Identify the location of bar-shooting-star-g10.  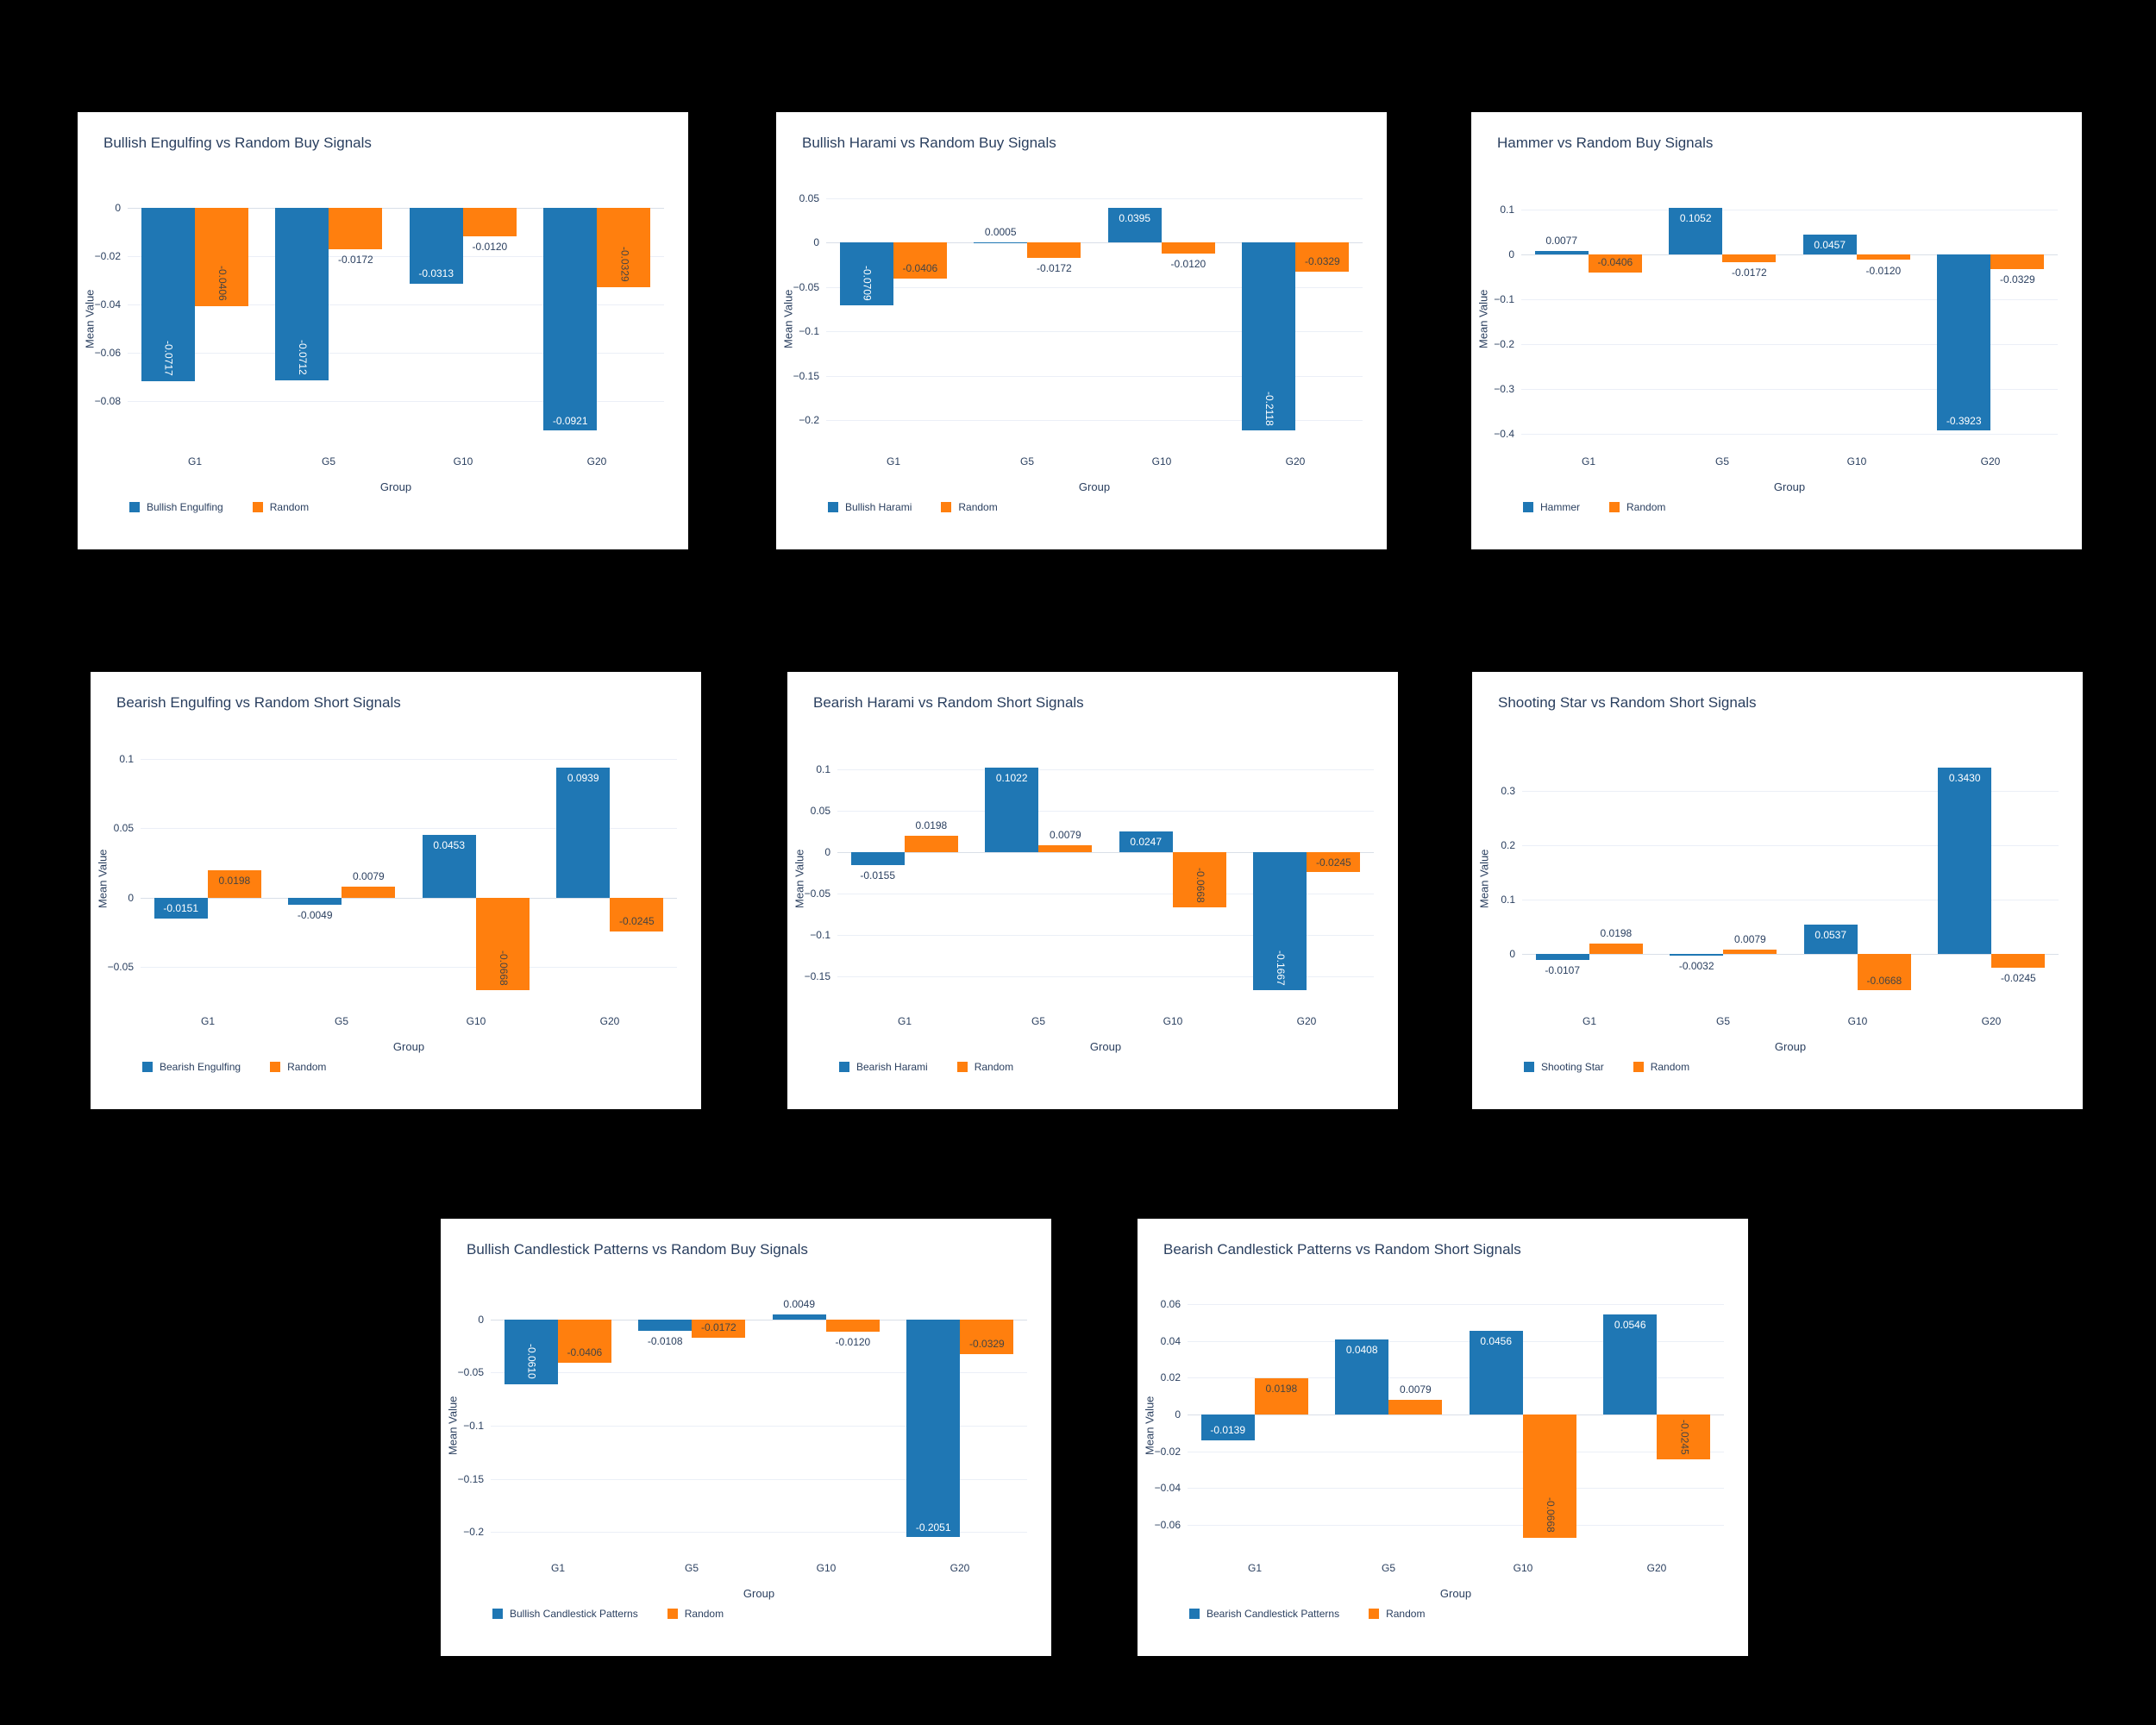
(1831, 940).